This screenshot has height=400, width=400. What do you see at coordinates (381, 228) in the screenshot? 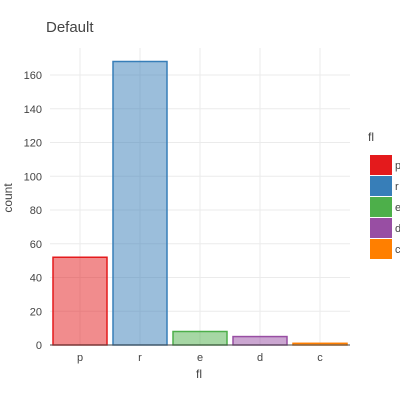
I see `legend-swatch-d` at bounding box center [381, 228].